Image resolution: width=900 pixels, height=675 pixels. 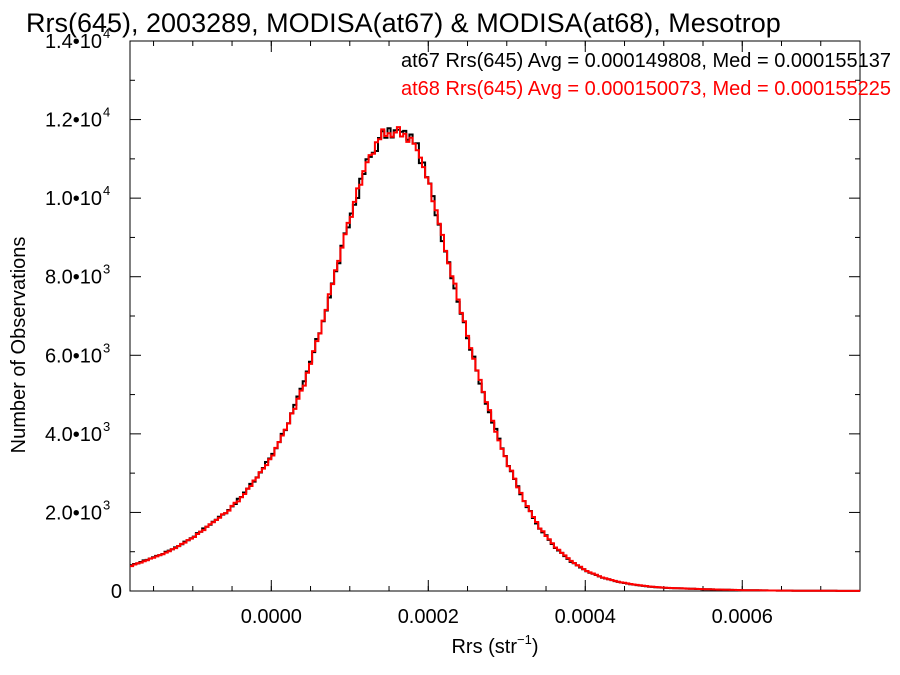 What do you see at coordinates (73, 278) in the screenshot?
I see `y-tick-label: 8.0•10` at bounding box center [73, 278].